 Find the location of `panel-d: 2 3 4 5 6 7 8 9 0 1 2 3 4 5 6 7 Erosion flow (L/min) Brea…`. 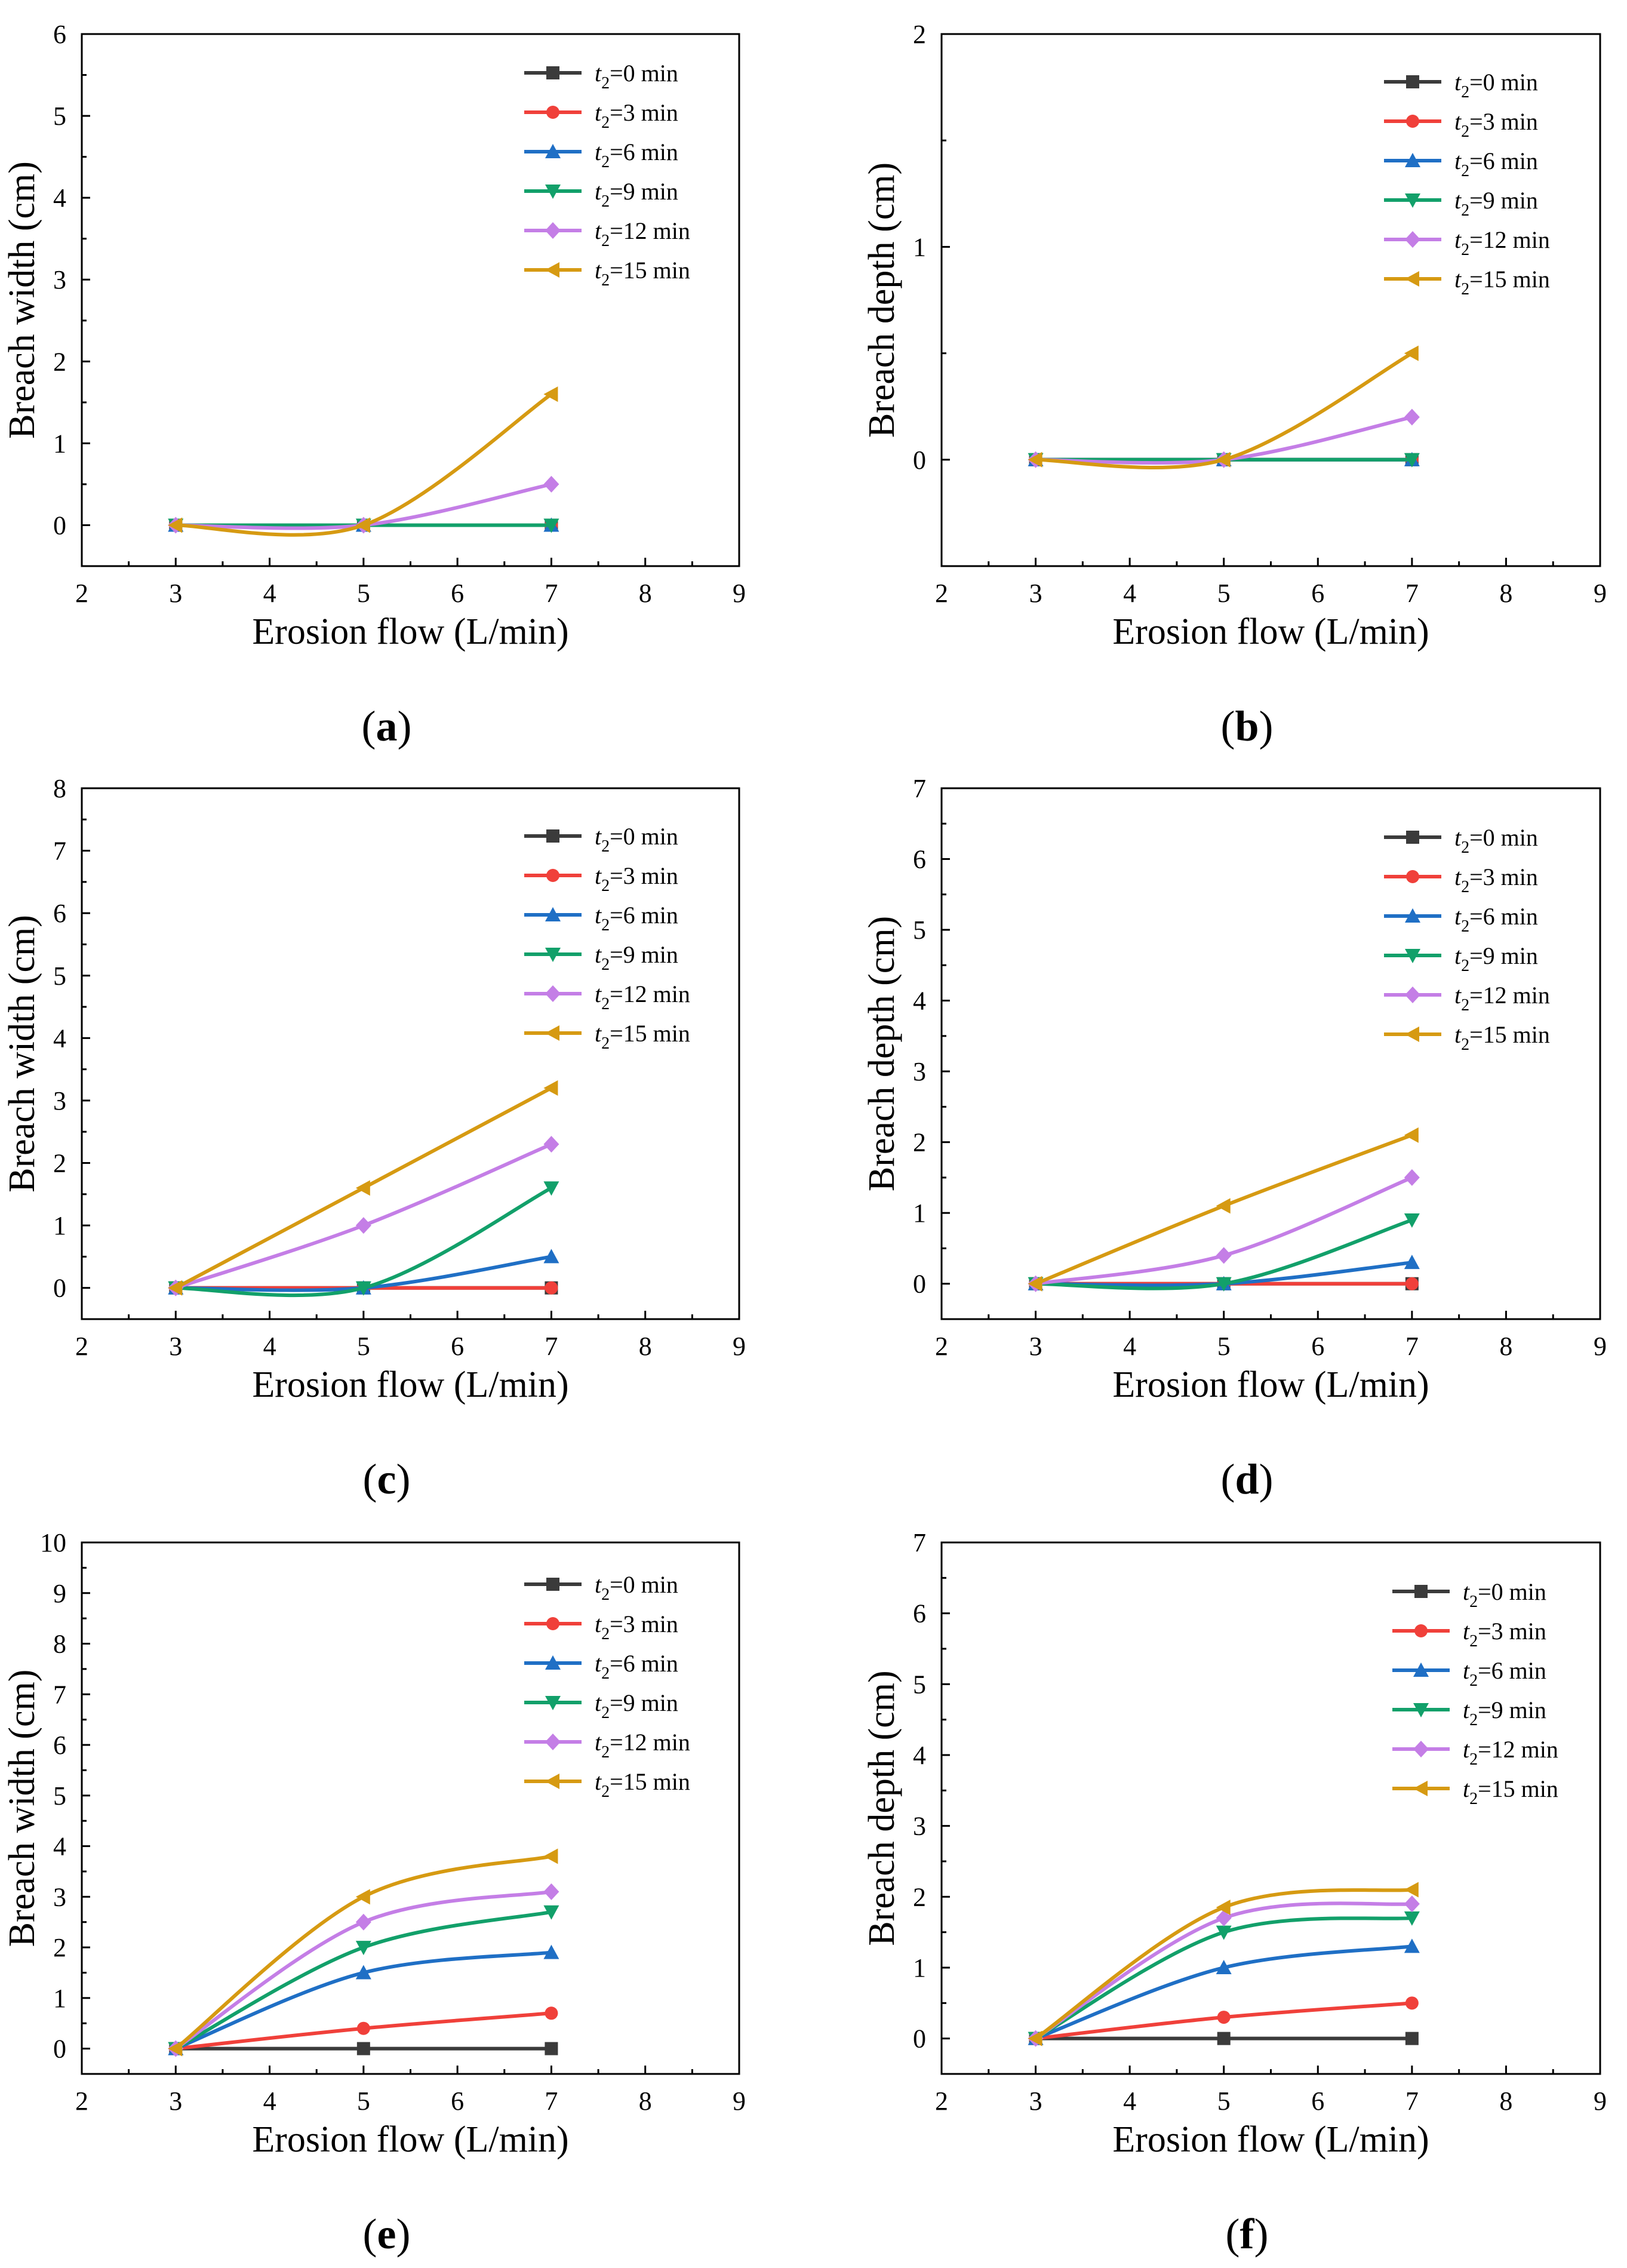

panel-d: 2 3 4 5 6 7 8 9 0 1 2 3 4 5 6 7 Erosion flow (L/min) Brea… is located at coordinates (1234, 1138).